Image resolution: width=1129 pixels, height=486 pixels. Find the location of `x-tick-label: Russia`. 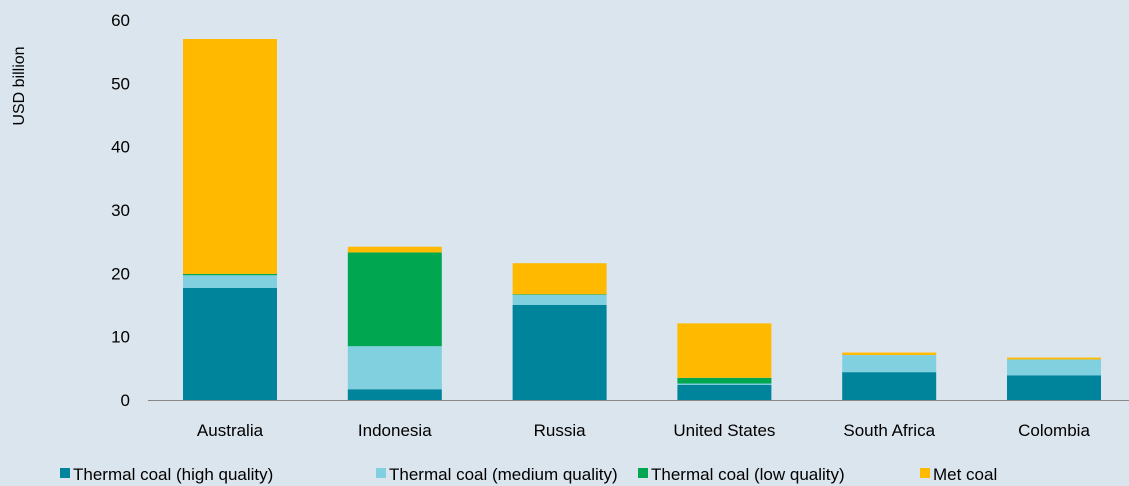

x-tick-label: Russia is located at coordinates (560, 430).